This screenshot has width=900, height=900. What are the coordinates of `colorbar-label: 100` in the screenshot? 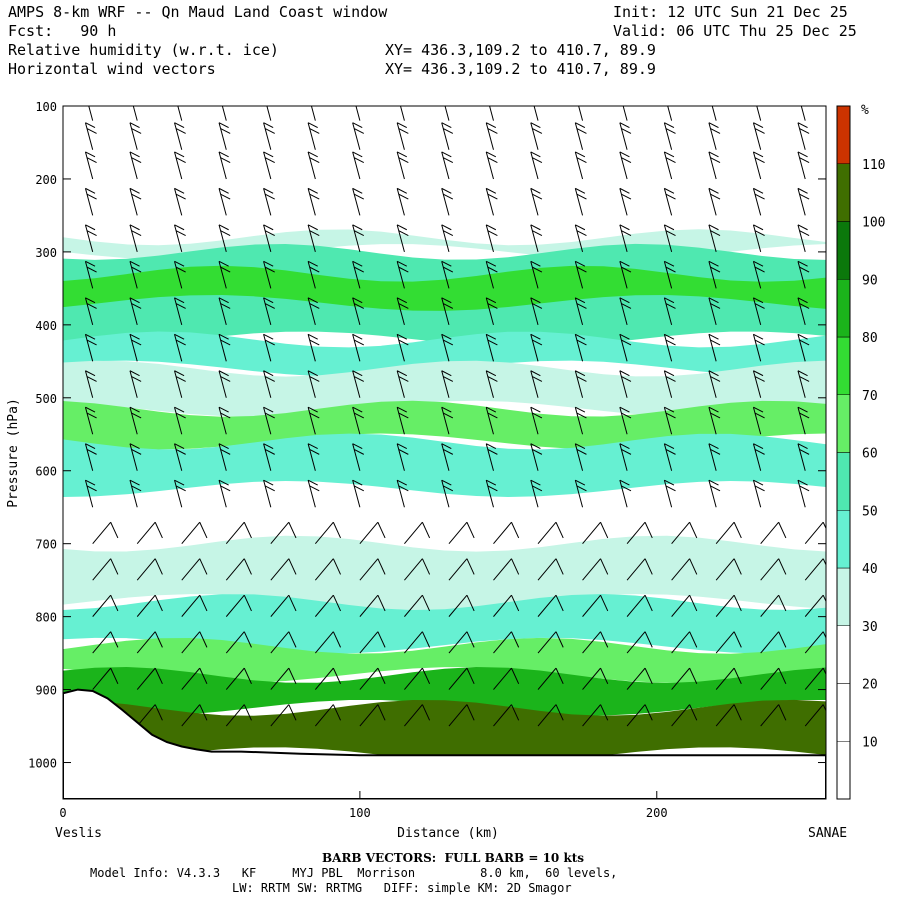 It's located at (873, 223).